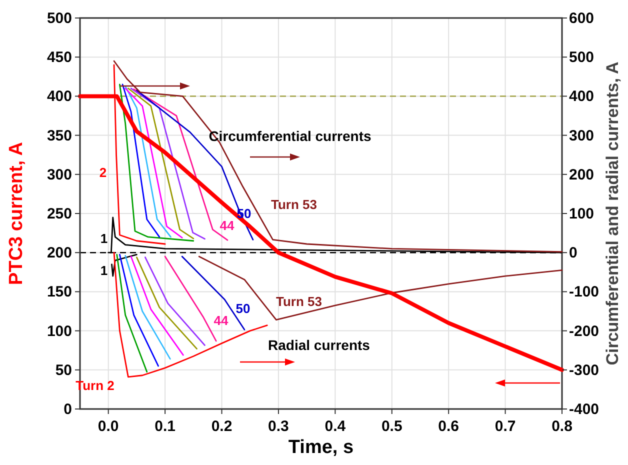  What do you see at coordinates (449, 426) in the screenshot?
I see `x-tick-label: 0.6` at bounding box center [449, 426].